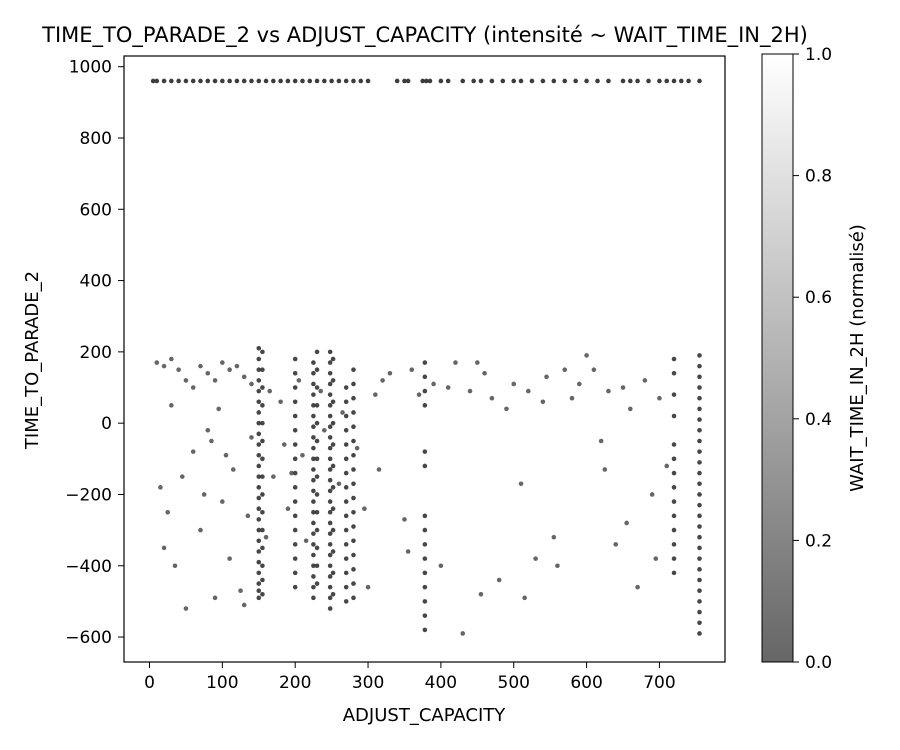  I want to click on y-axis-ticks: −600 −400 −200 0 200 400 600 800 1000, so click(94, 353).